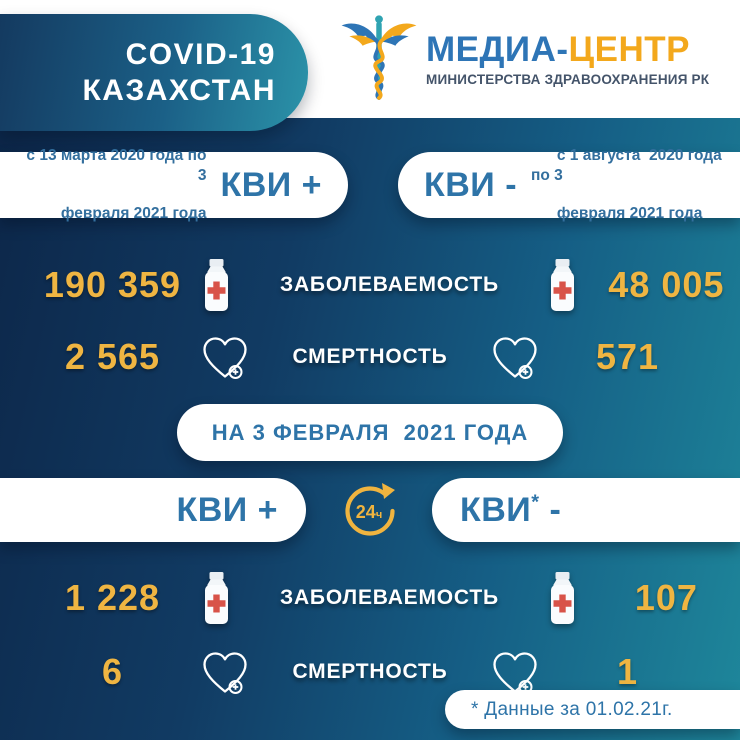  What do you see at coordinates (227, 509) in the screenshot?
I see `daily-kvi-plus-label: КВИ +` at bounding box center [227, 509].